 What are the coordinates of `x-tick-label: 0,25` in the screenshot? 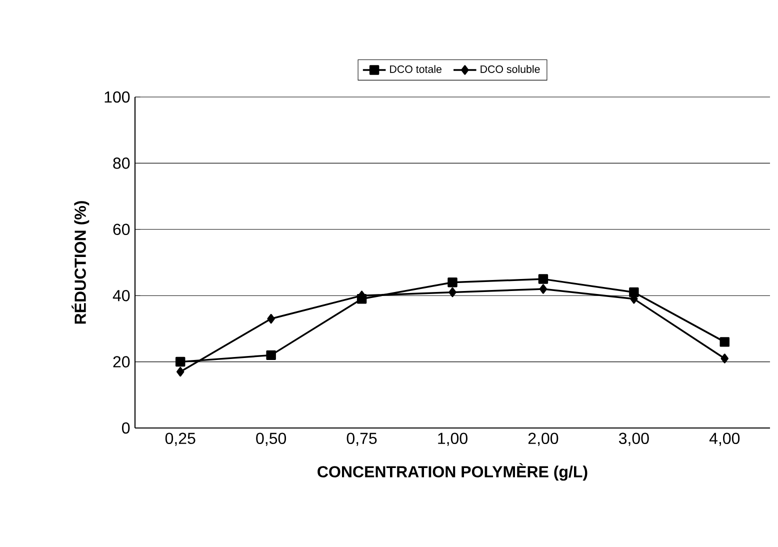 It's located at (180, 439).